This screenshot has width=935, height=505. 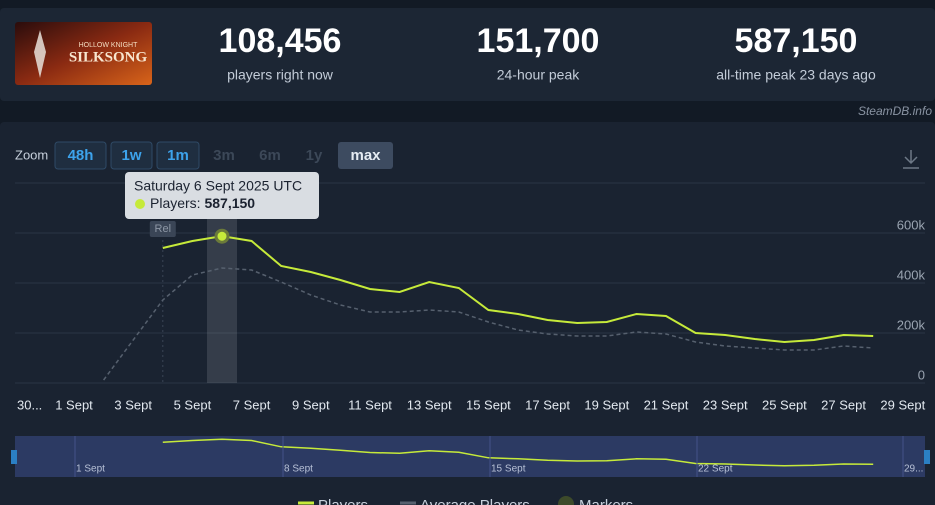 I want to click on x-tick-label: 3 Sept, so click(x=133, y=404).